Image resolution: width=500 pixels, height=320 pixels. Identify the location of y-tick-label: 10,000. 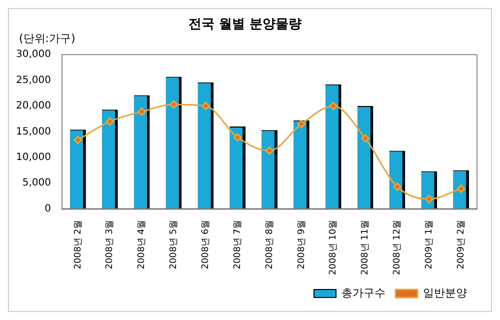
(33, 157).